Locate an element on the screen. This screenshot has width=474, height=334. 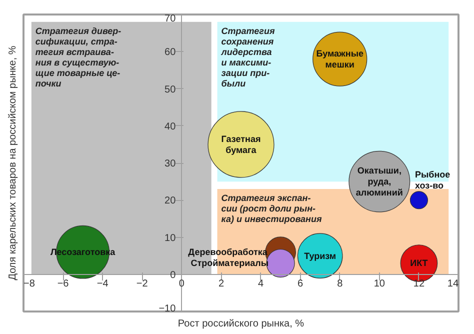
x-tick-label: −2 is located at coordinates (142, 284).